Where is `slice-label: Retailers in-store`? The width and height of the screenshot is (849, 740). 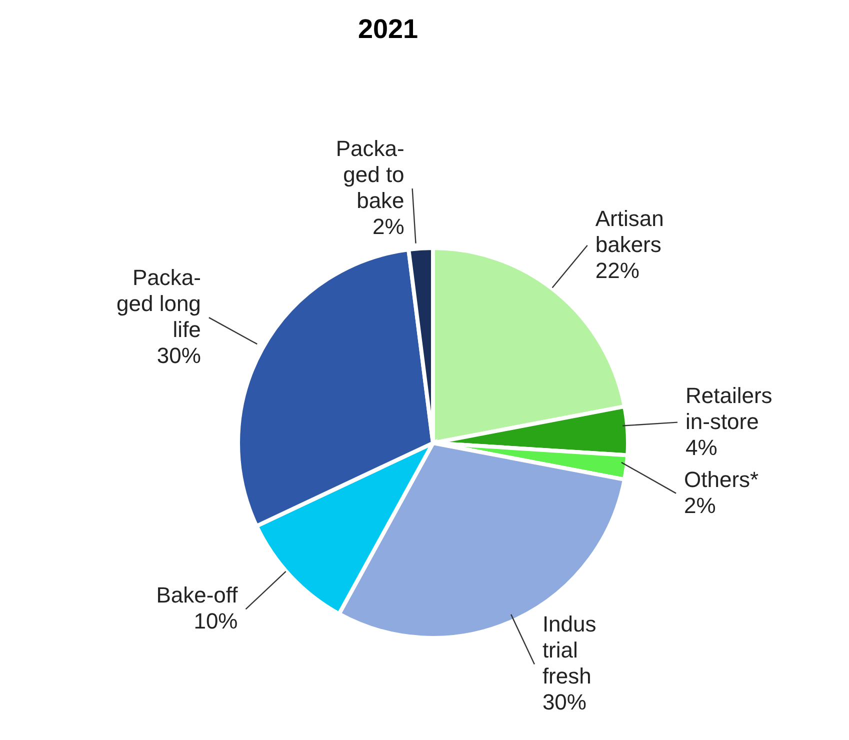 slice-label: Retailers in-store is located at coordinates (729, 408).